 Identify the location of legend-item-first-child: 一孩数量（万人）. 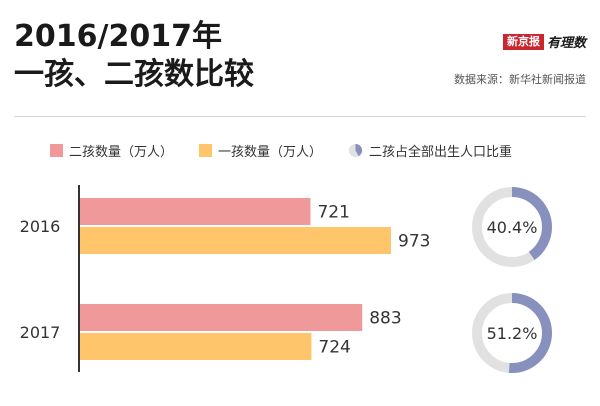
(260, 150).